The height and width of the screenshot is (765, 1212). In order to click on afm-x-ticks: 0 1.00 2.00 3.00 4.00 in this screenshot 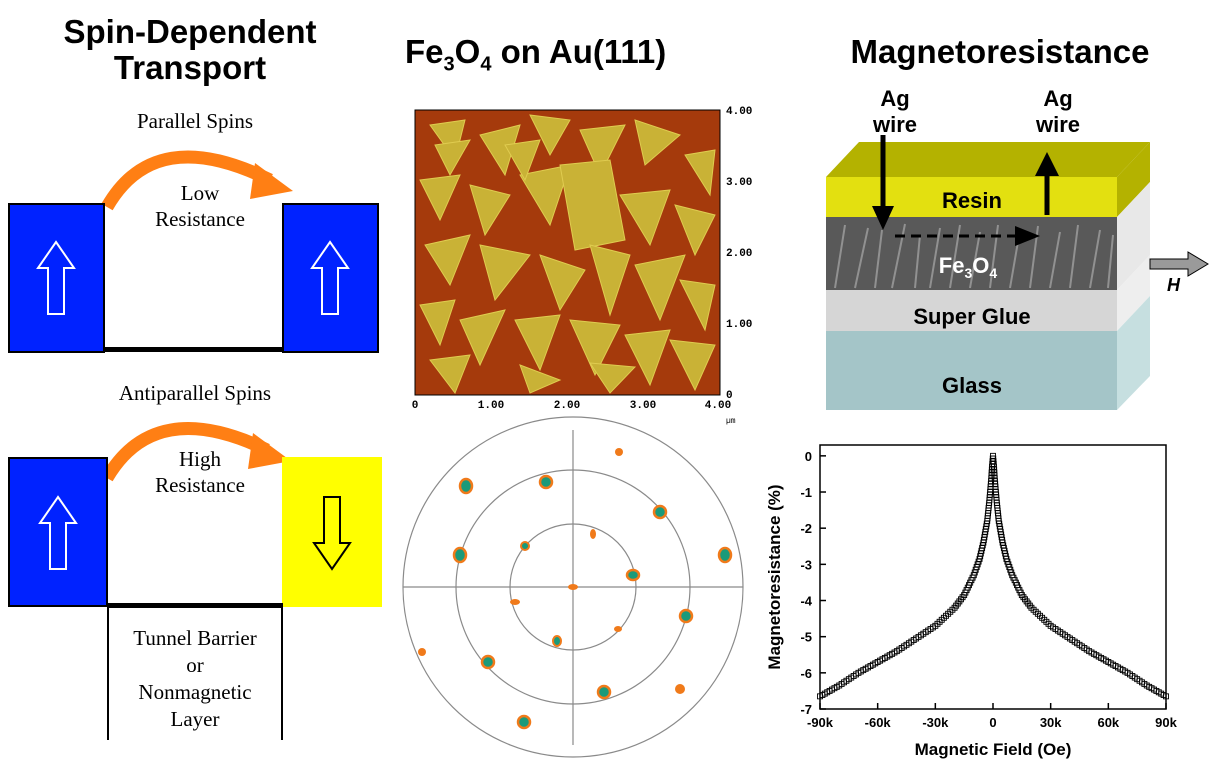, I will do `click(572, 406)`.